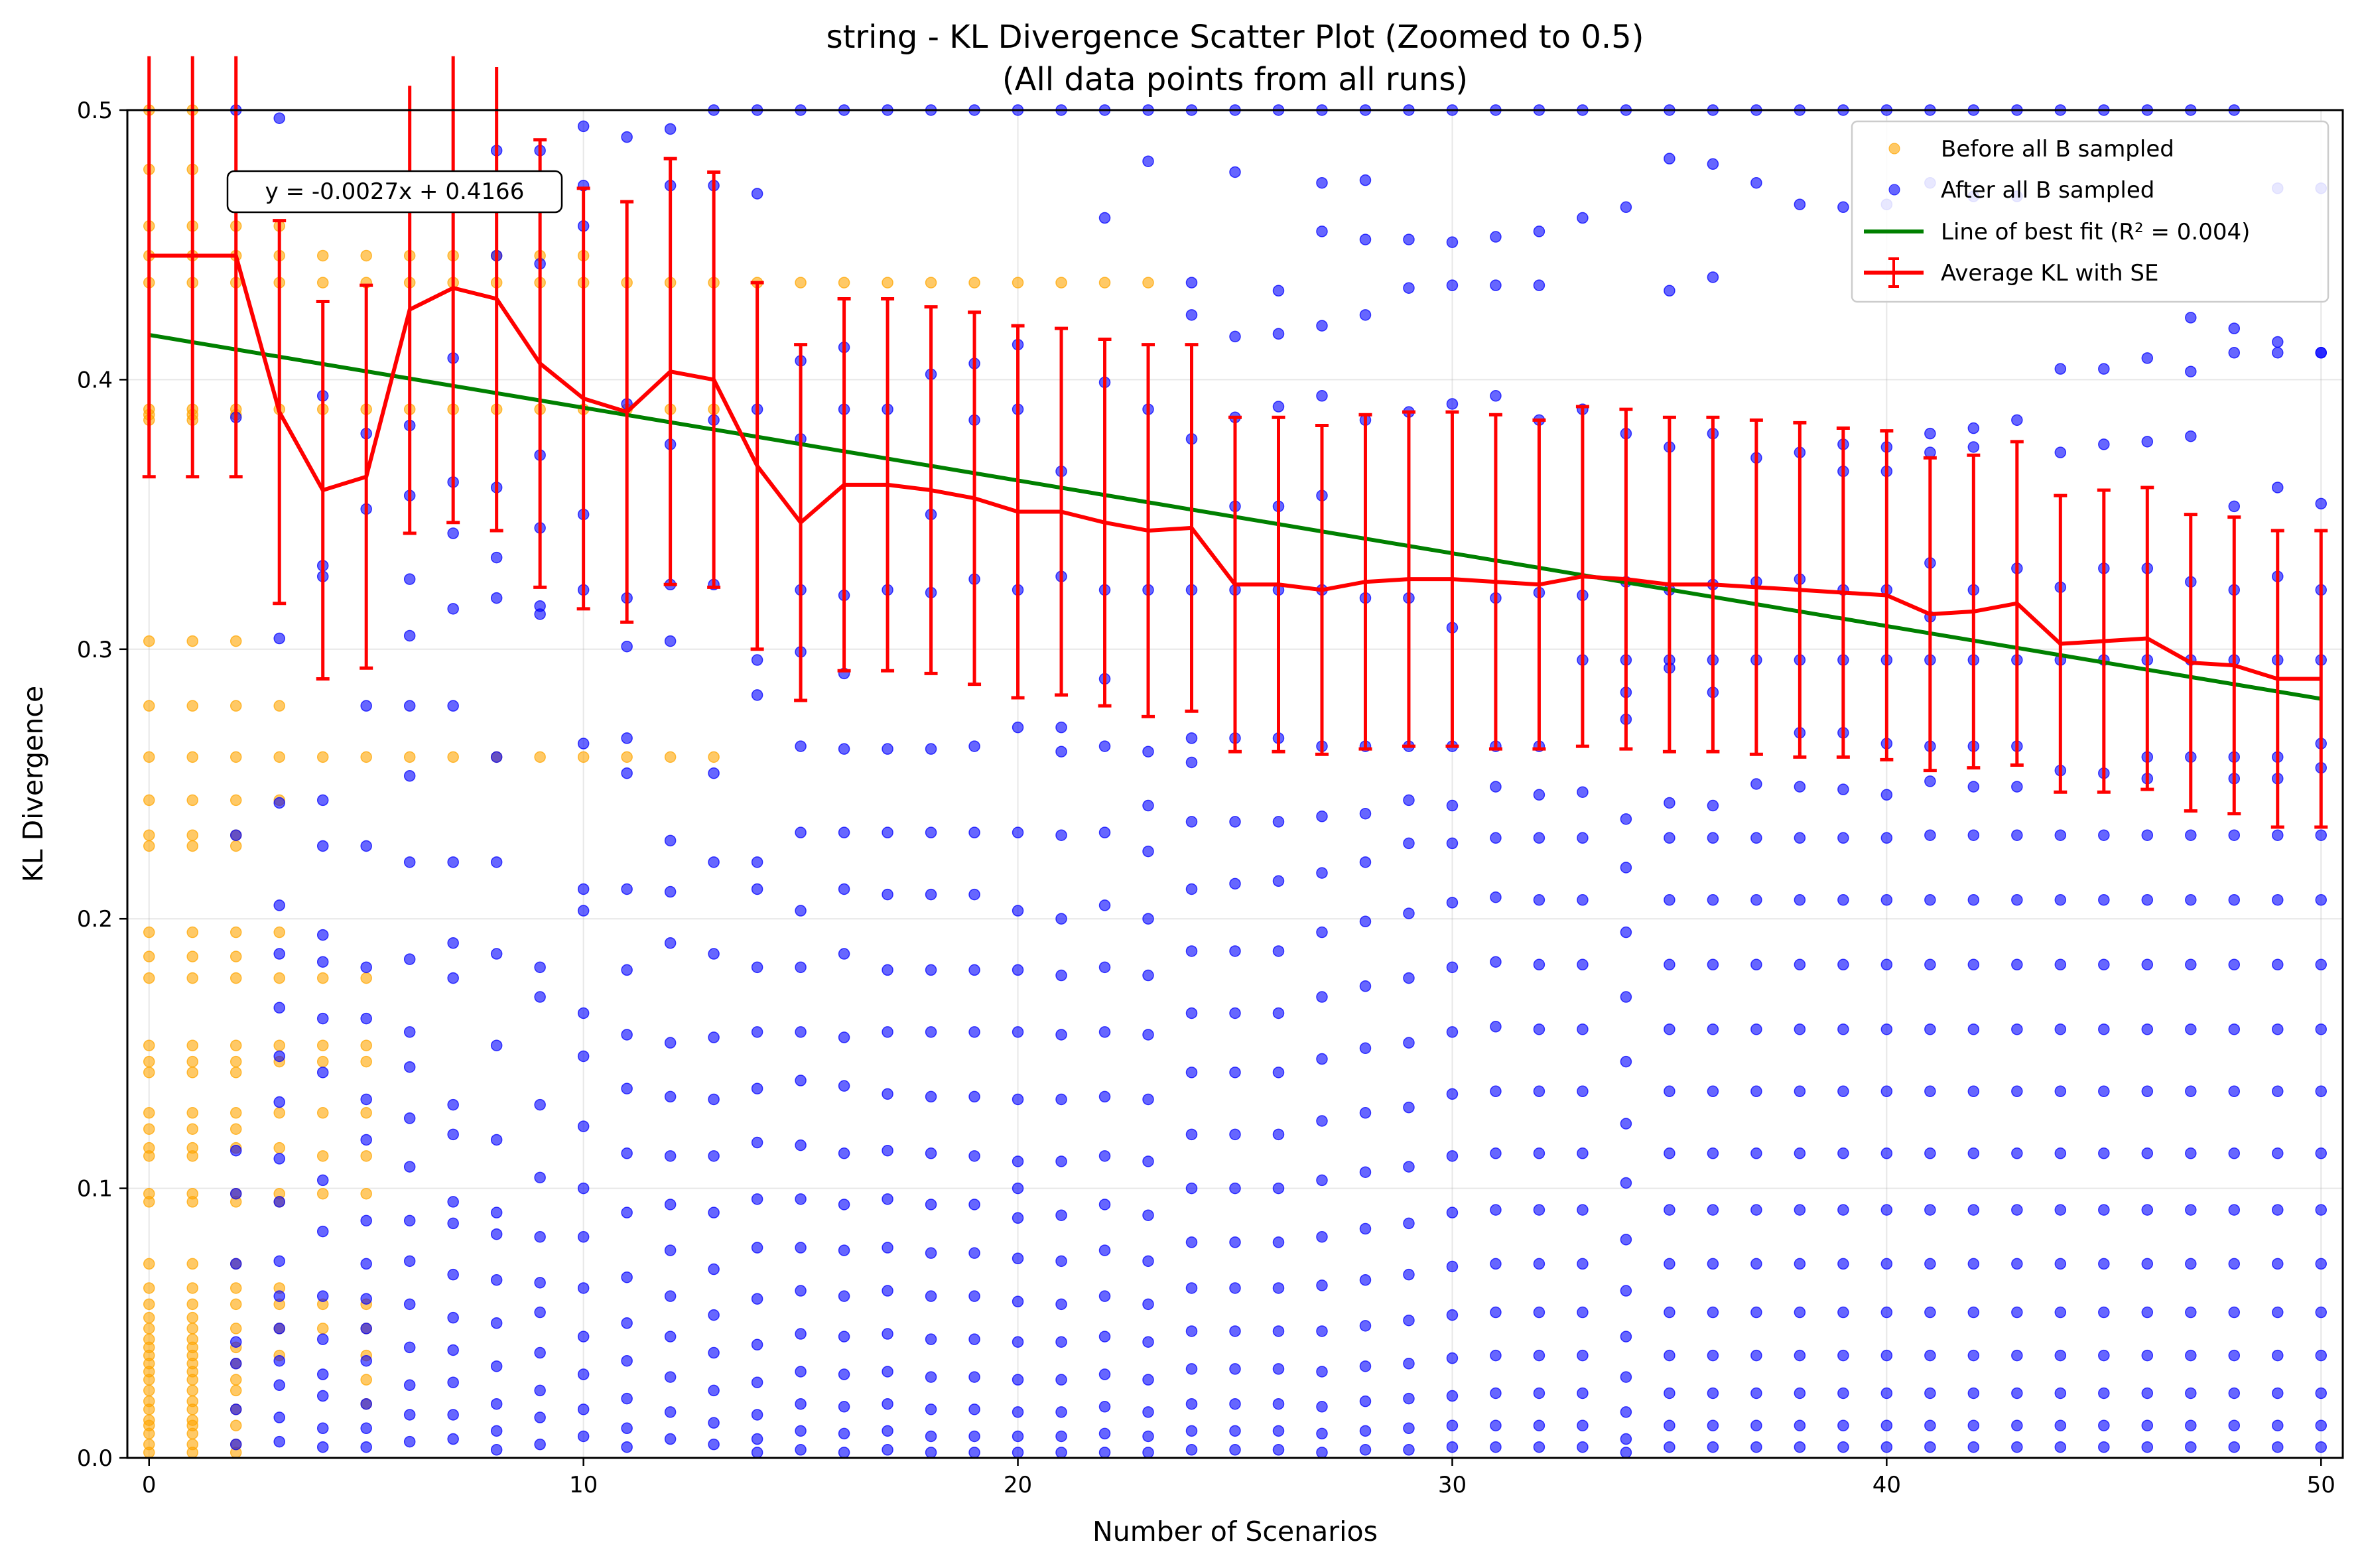 The image size is (2364, 1568). I want to click on y-tick-label: 0.1, so click(95, 1189).